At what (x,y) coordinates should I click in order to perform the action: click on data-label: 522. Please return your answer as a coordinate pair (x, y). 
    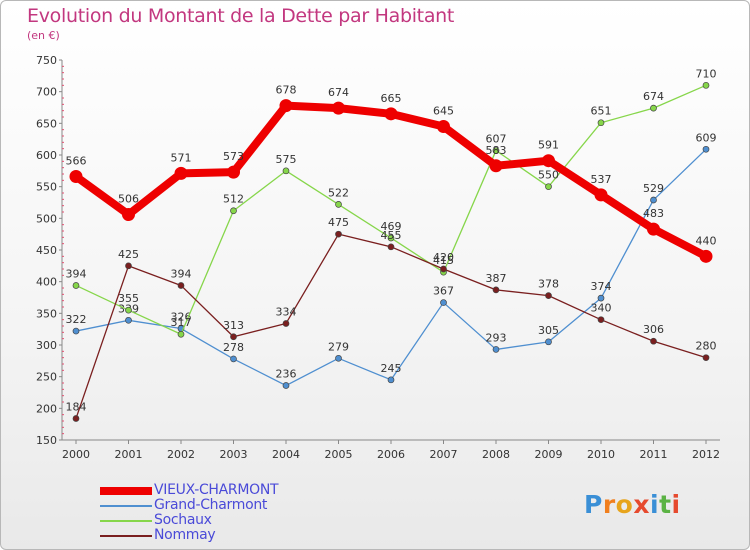
    Looking at the image, I should click on (338, 192).